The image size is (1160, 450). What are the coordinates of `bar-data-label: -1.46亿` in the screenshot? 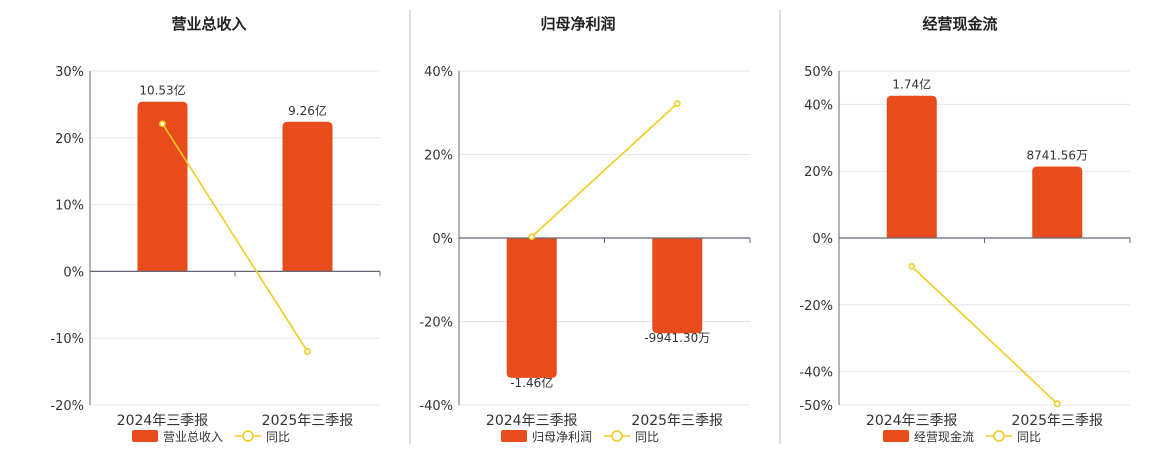 It's located at (531, 382).